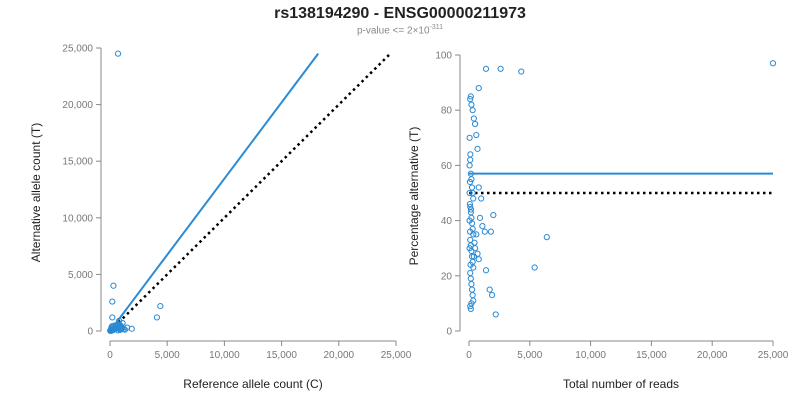  What do you see at coordinates (77, 49) in the screenshot?
I see `left-y-tick-label: 25,000` at bounding box center [77, 49].